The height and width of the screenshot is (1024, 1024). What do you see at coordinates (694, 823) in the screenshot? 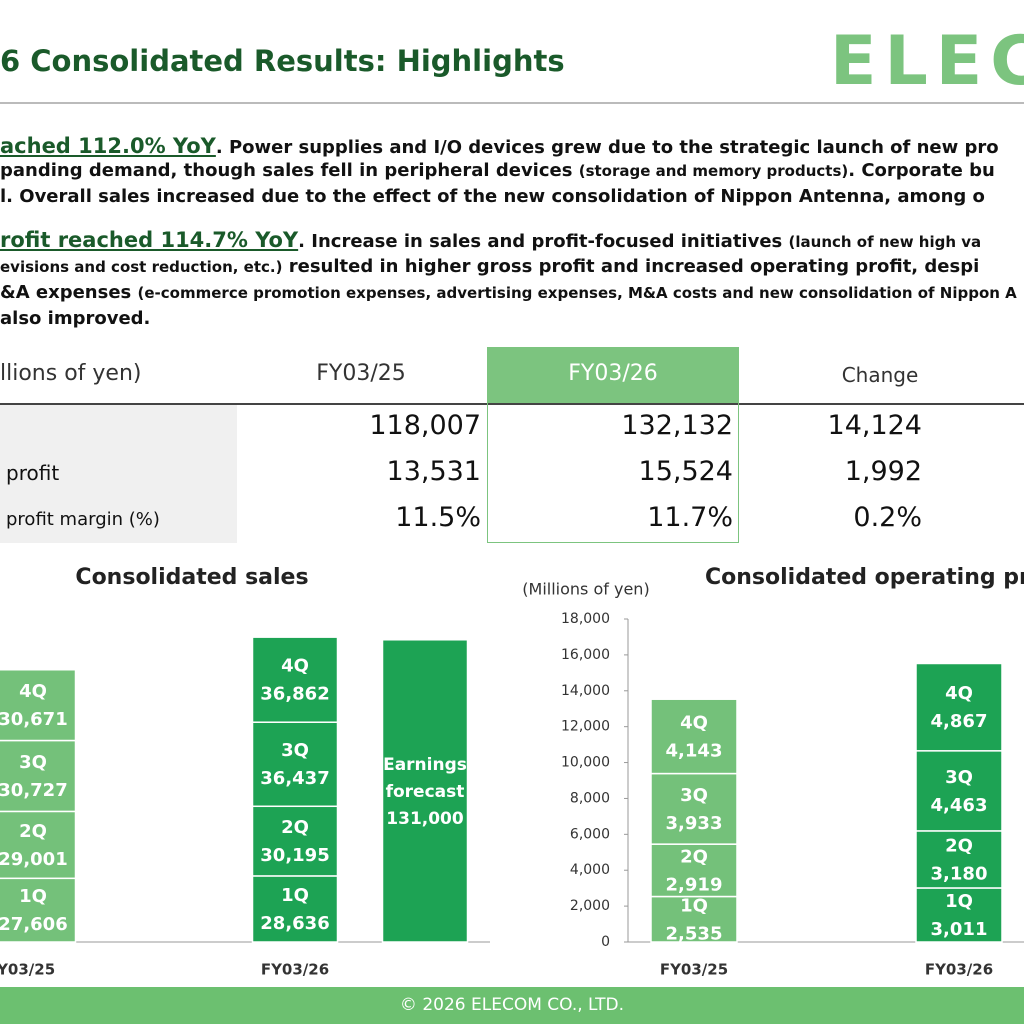
I see `data-label: 3,933` at bounding box center [694, 823].